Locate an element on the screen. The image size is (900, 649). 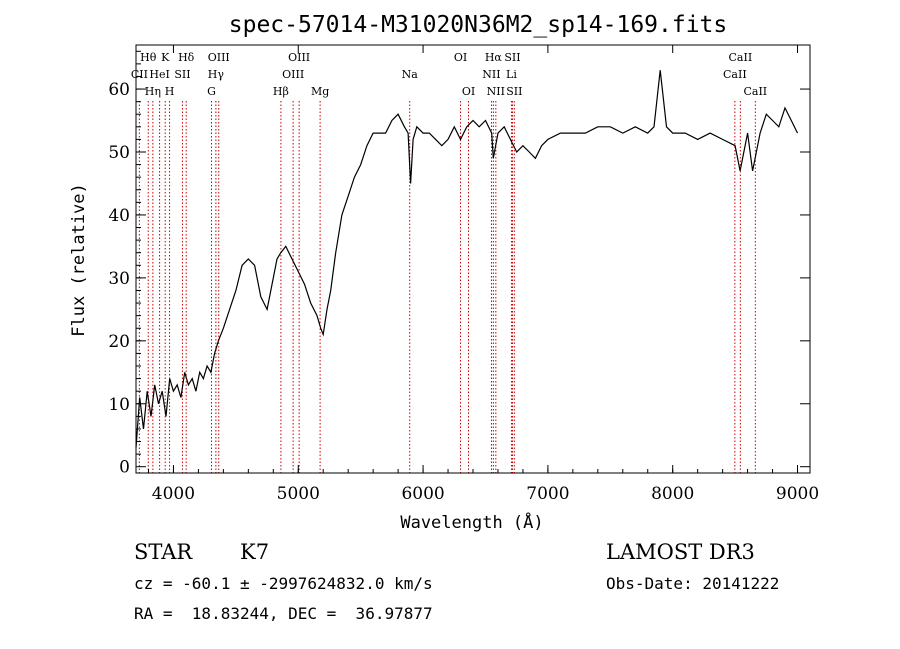
line-marker-label: Hη is located at coordinates (153, 91).